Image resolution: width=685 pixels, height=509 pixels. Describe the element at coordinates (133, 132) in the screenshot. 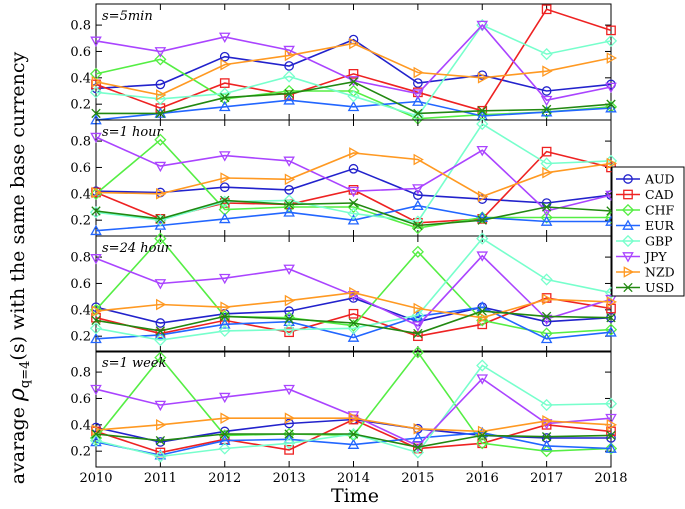

I see `panel-label: s=1 hour` at that location.